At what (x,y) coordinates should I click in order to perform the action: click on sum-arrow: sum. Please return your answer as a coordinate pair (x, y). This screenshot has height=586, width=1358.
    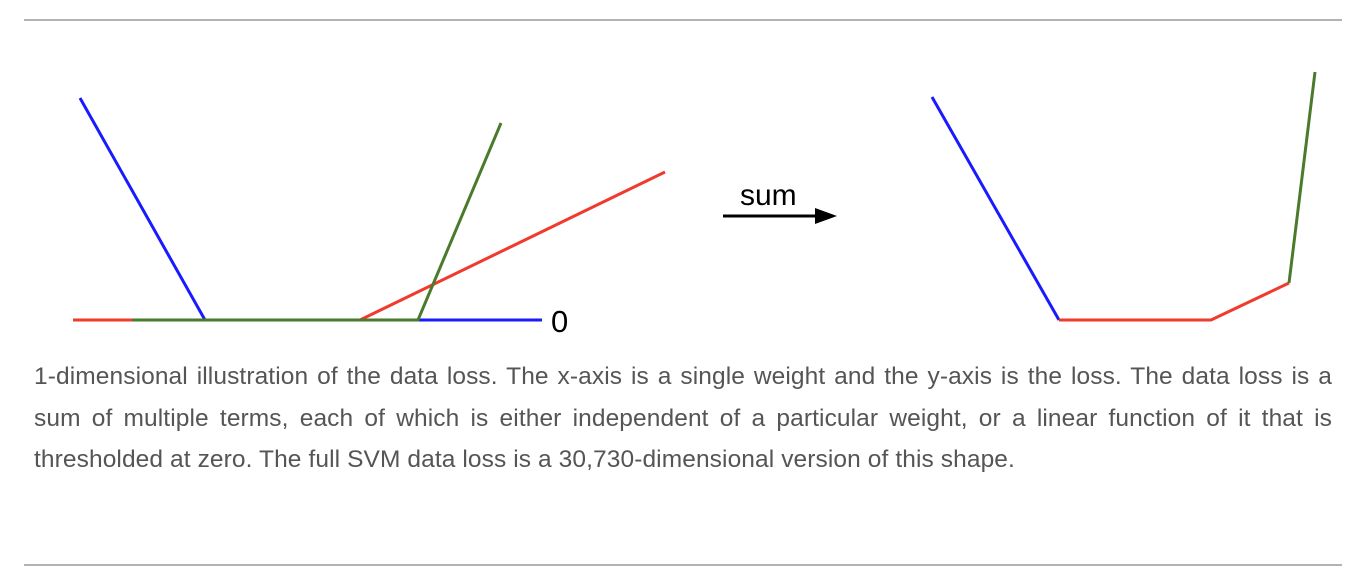
    Looking at the image, I should click on (780, 201).